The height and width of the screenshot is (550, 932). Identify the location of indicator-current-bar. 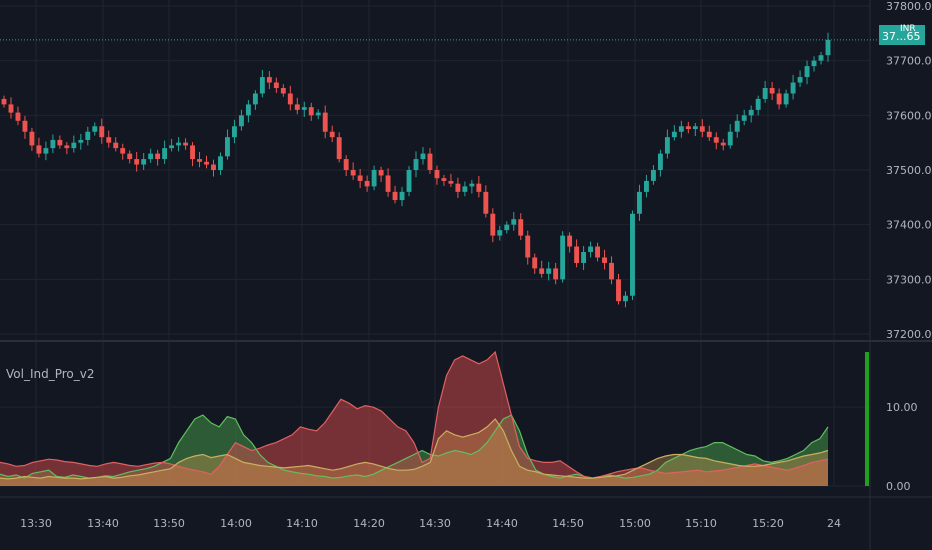
(867, 419).